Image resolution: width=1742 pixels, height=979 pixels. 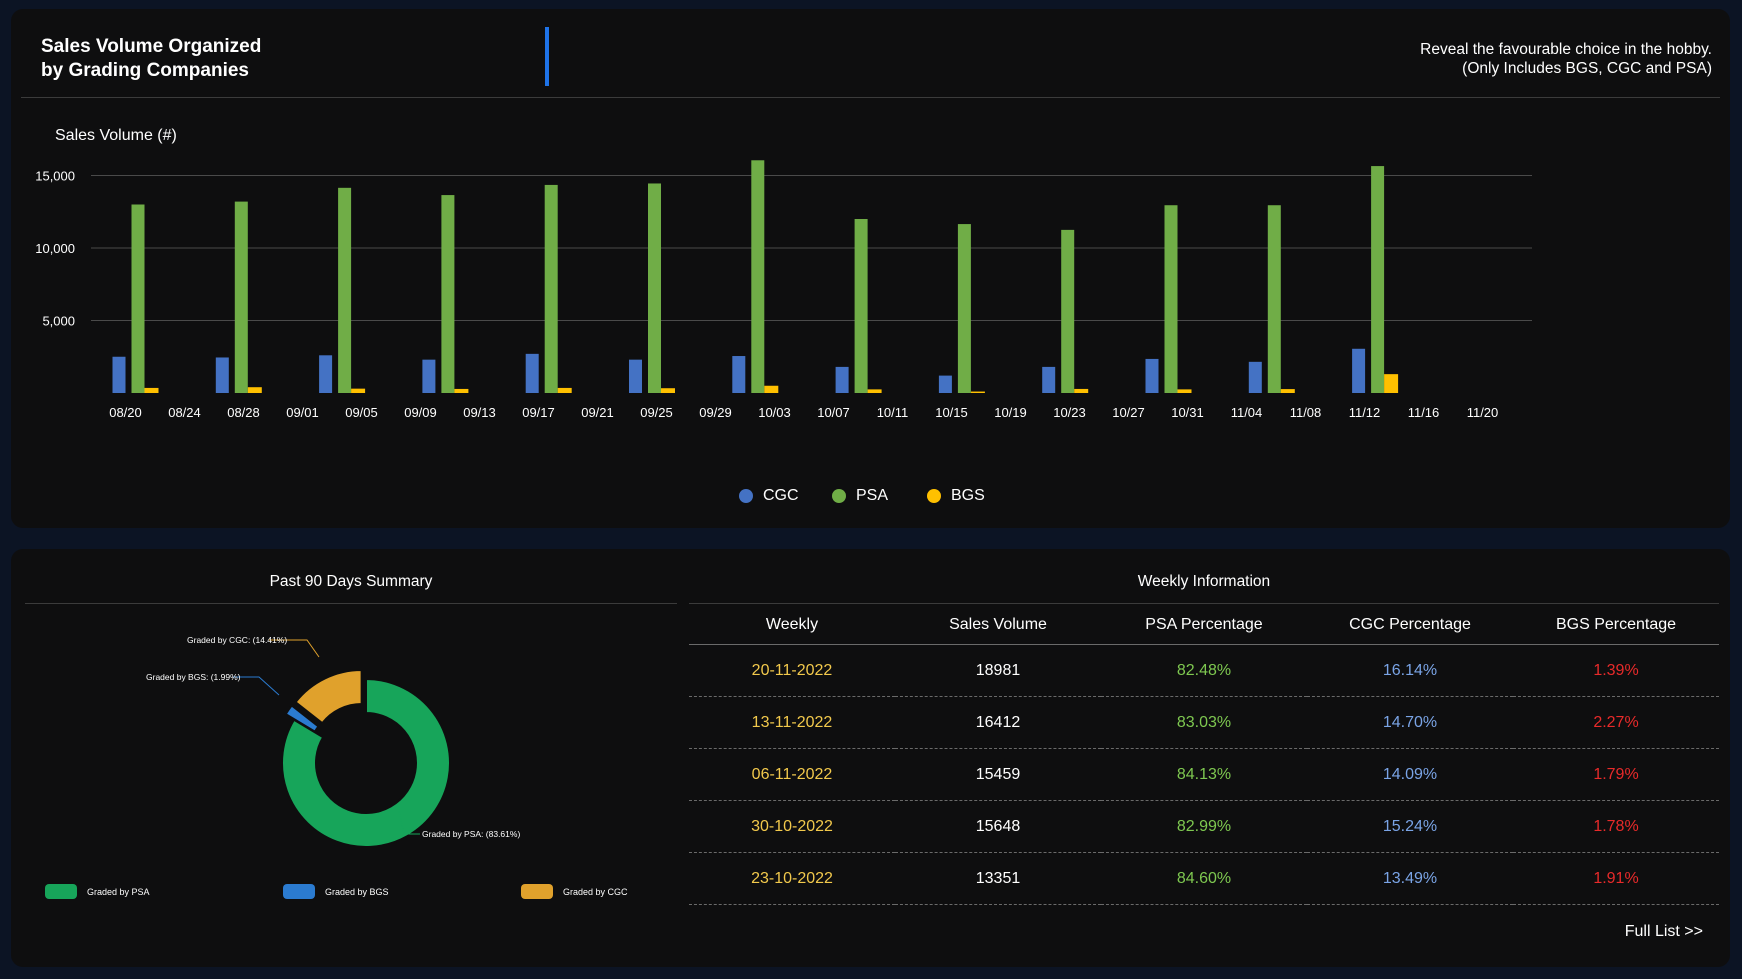 What do you see at coordinates (1616, 722) in the screenshot?
I see `cell-bgs: 2.27%` at bounding box center [1616, 722].